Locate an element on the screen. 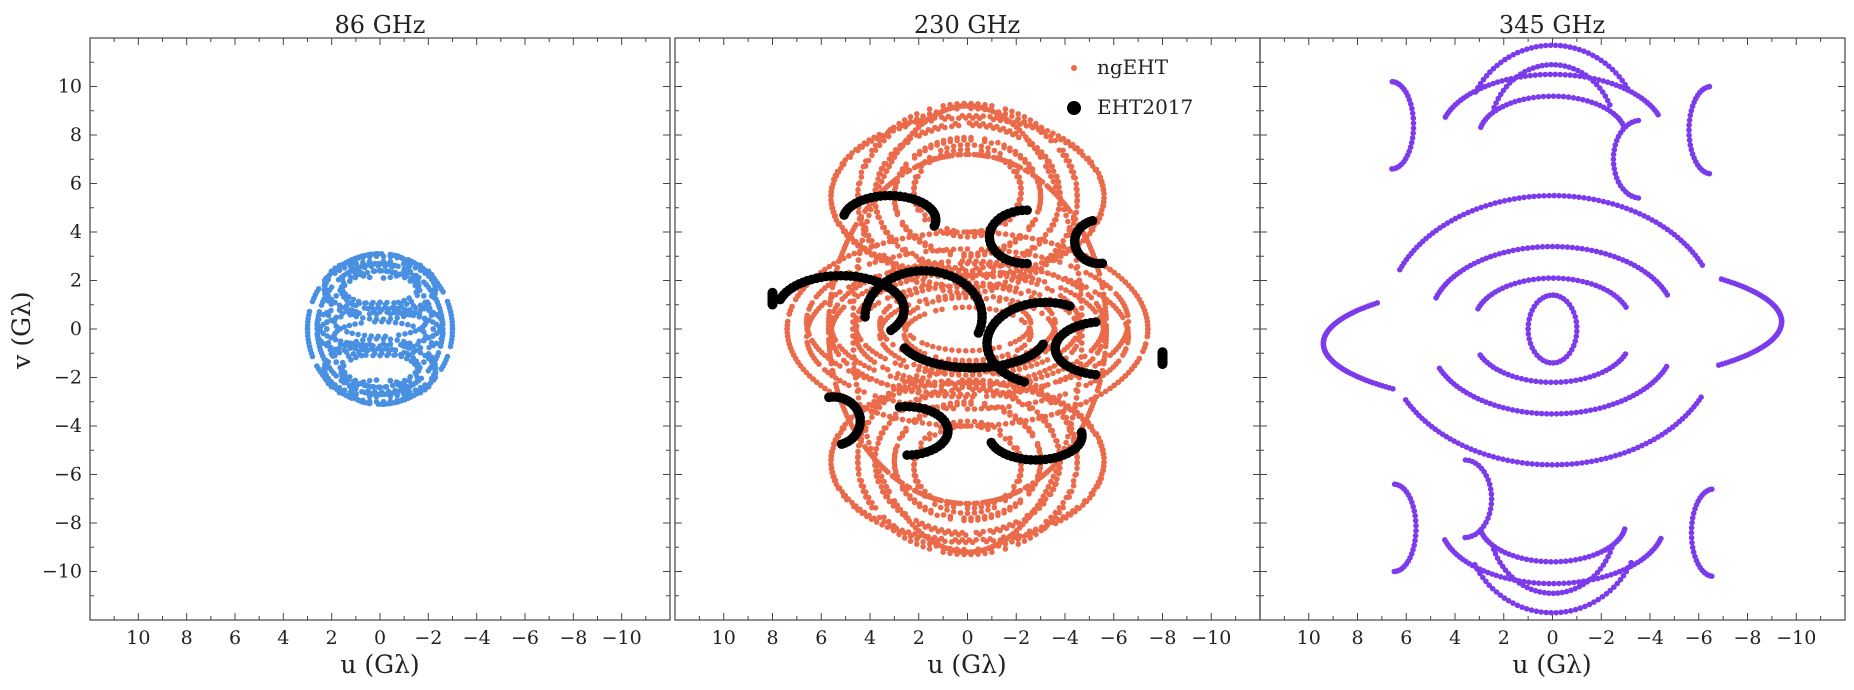  panel-title: 230 GHz is located at coordinates (967, 25).